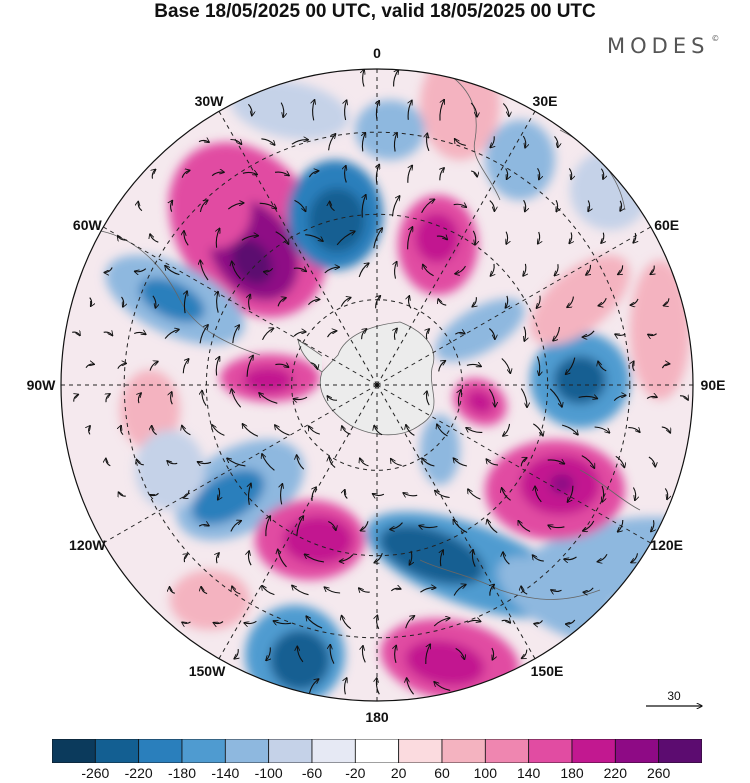  I want to click on colorbar-tick-label: 180, so click(572, 773).